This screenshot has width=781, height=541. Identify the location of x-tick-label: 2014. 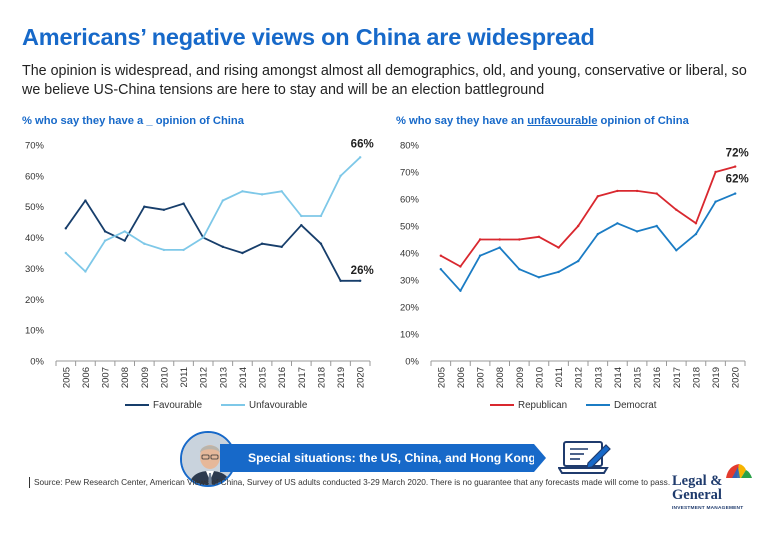
(618, 377).